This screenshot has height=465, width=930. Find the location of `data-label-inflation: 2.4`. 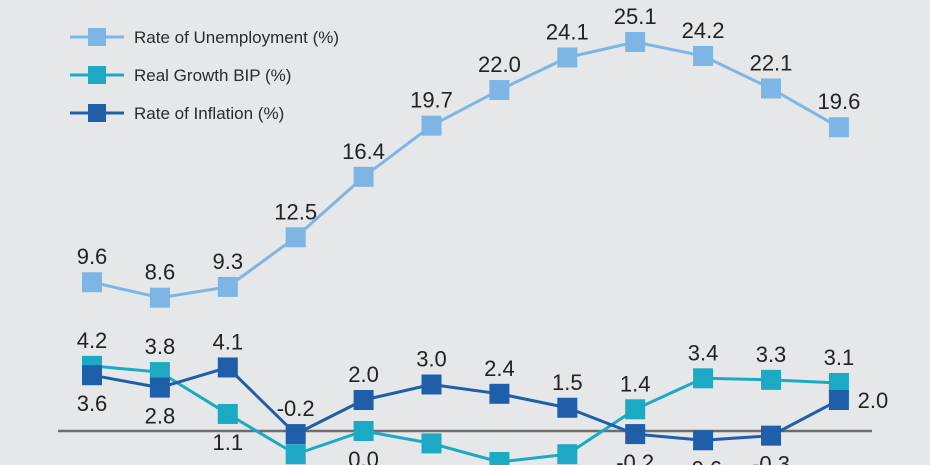

data-label-inflation: 2.4 is located at coordinates (499, 368).